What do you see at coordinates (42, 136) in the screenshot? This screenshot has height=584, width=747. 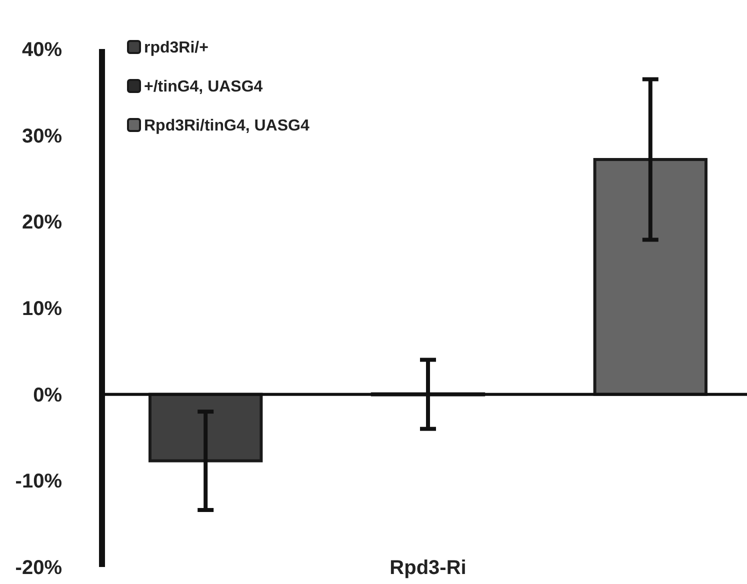 I see `y-tick-label: 30%` at bounding box center [42, 136].